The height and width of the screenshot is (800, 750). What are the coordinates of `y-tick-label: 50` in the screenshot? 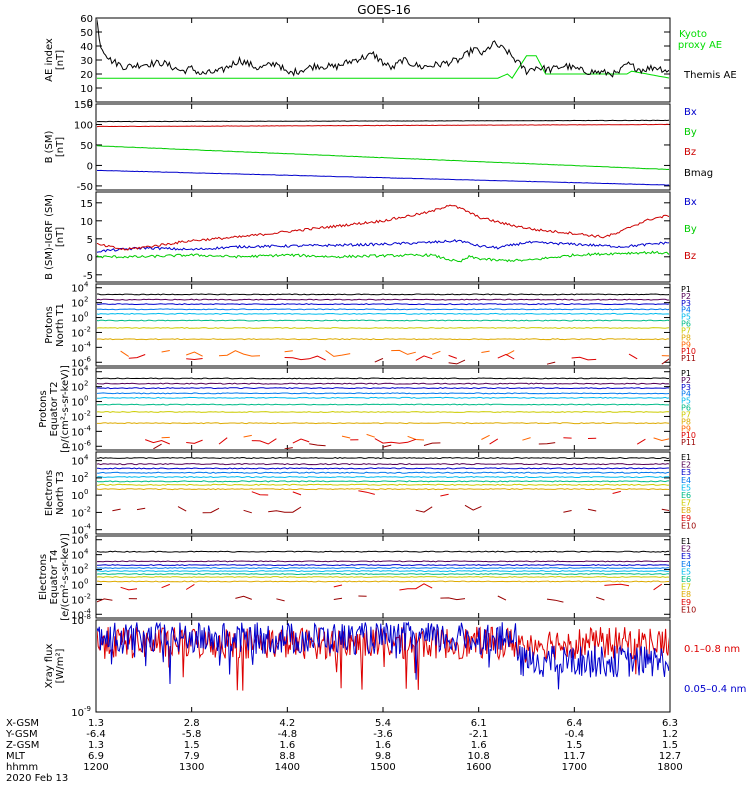 It's located at (86, 146).